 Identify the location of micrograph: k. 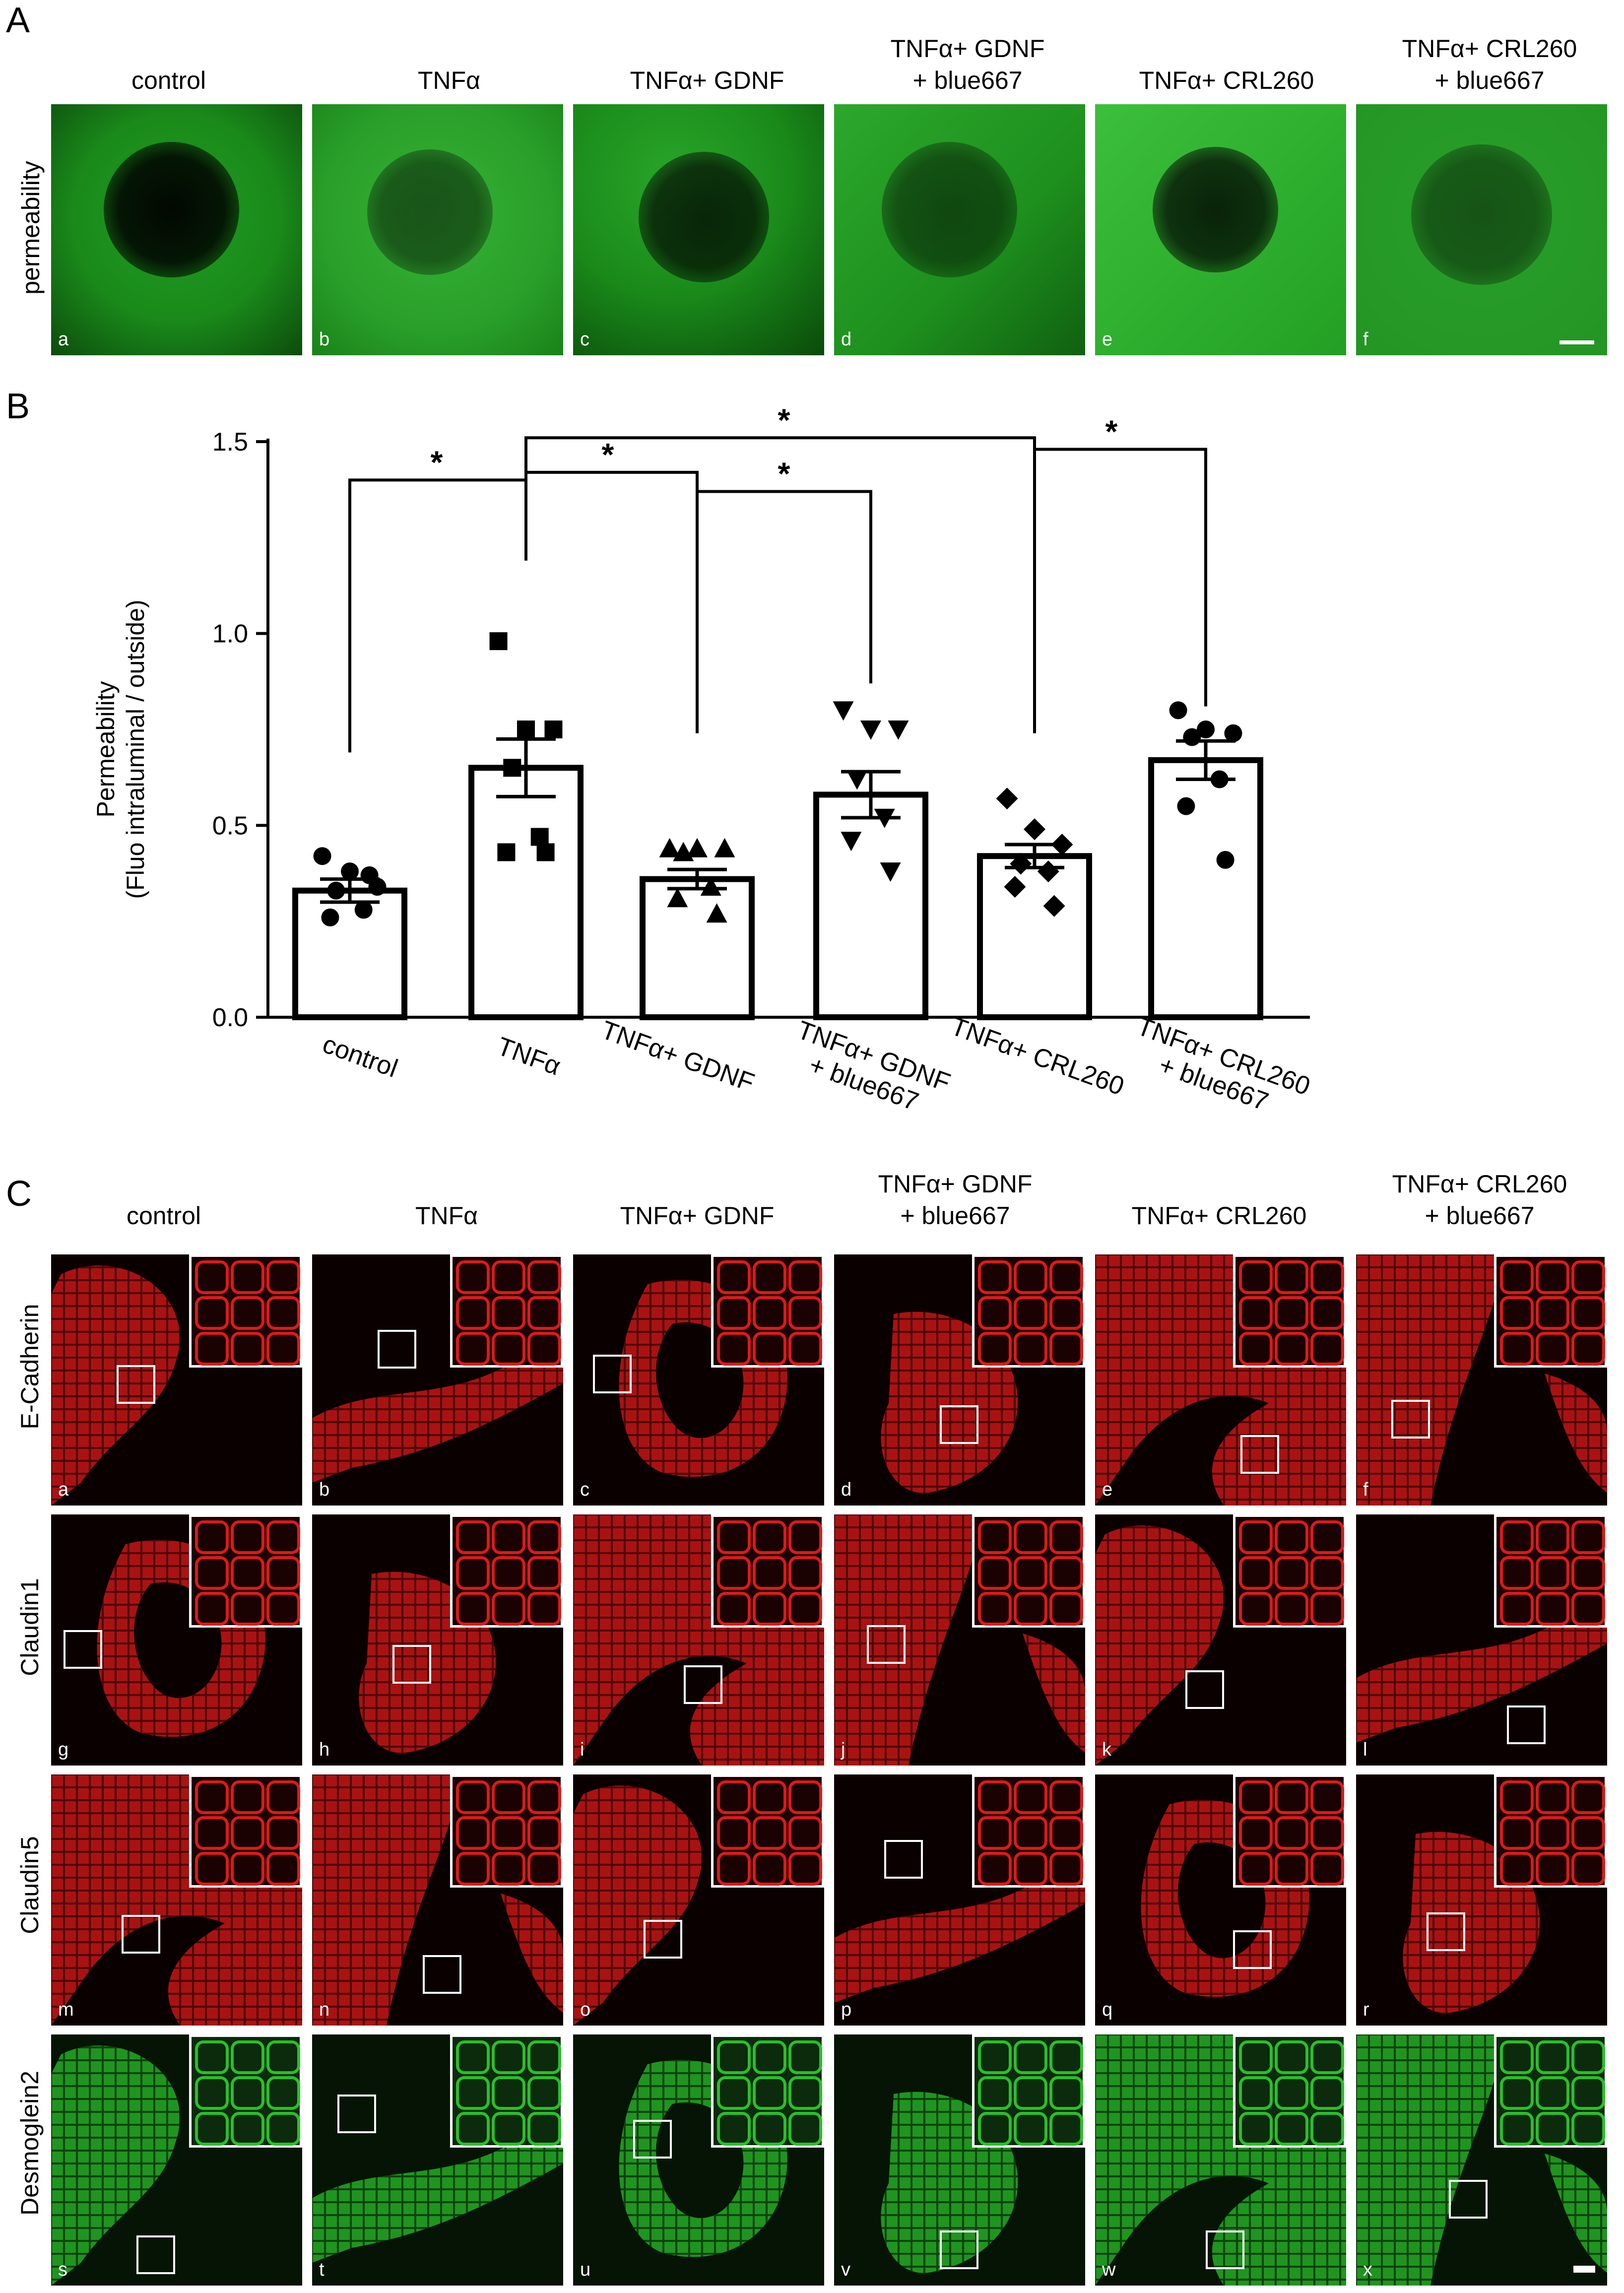
(1220, 1640).